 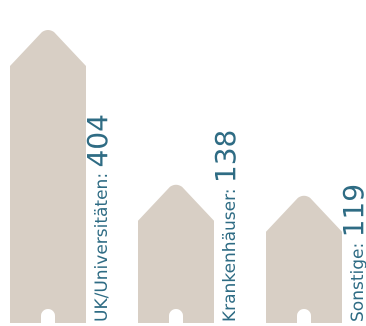 I want to click on bar-label-2: Krankenhäuser: 138, so click(x=225, y=226).